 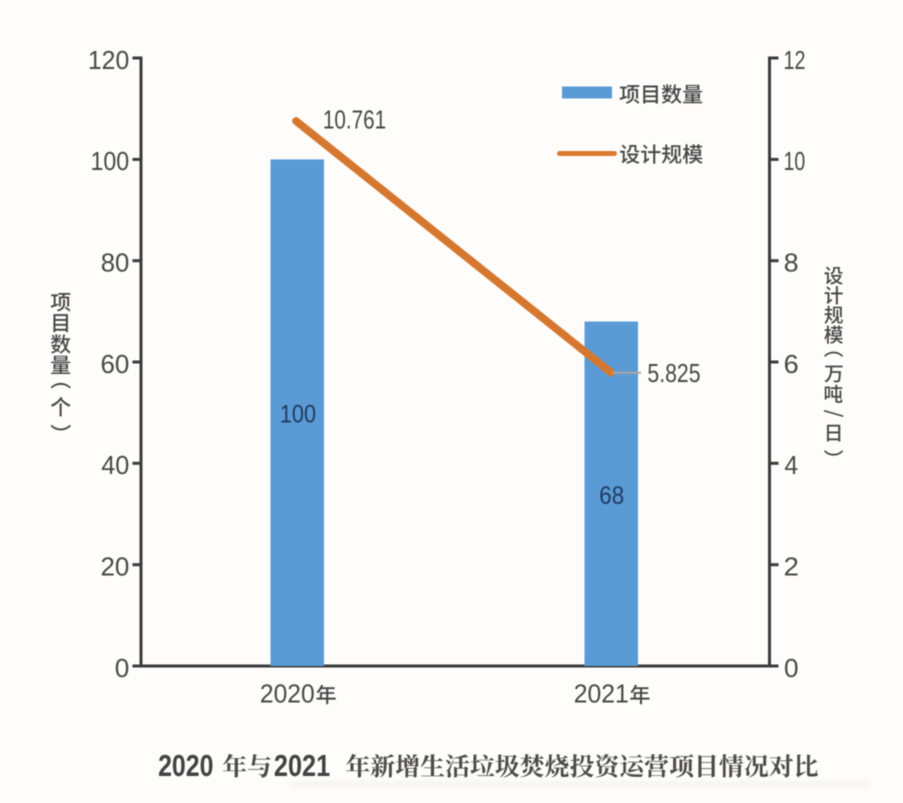 I want to click on svg-text: 4, so click(x=791, y=466).